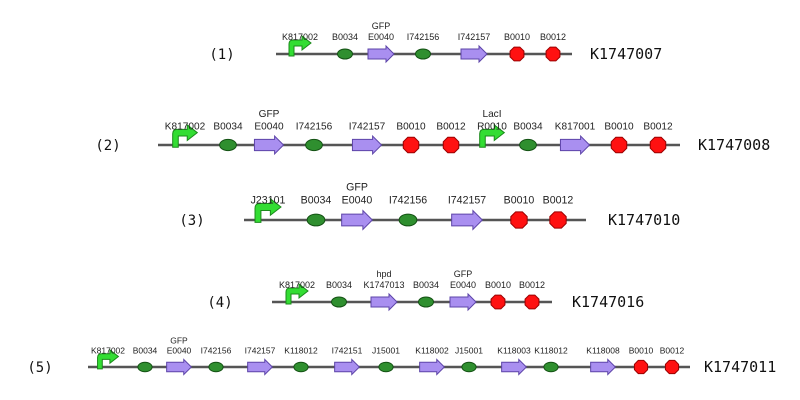  Describe the element at coordinates (492, 126) in the screenshot. I see `part-label: R0010` at that location.